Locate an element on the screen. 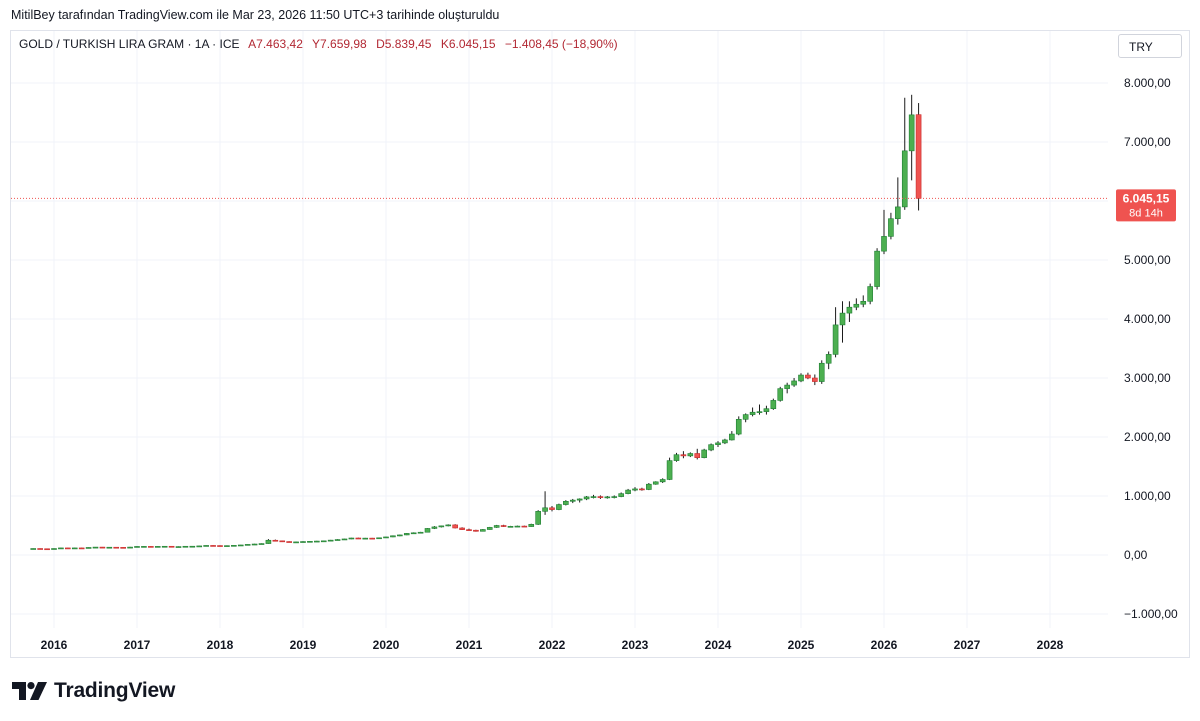  currency-button: TRY is located at coordinates (1150, 46).